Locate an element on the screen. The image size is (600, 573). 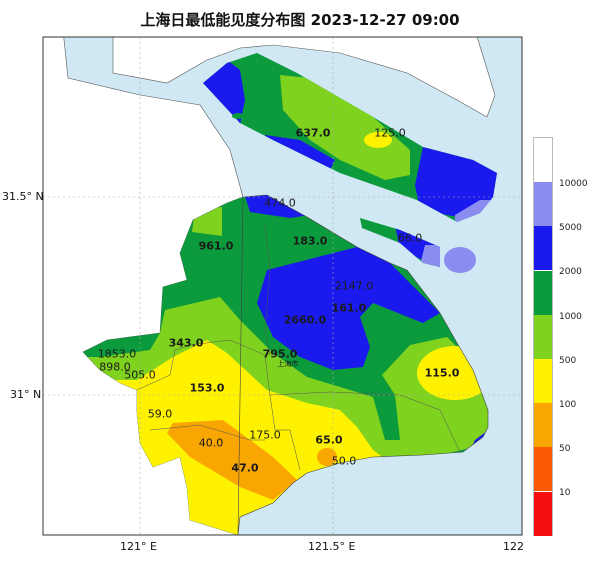
lat-label-31.5: 31.5° N is located at coordinates (23, 196).